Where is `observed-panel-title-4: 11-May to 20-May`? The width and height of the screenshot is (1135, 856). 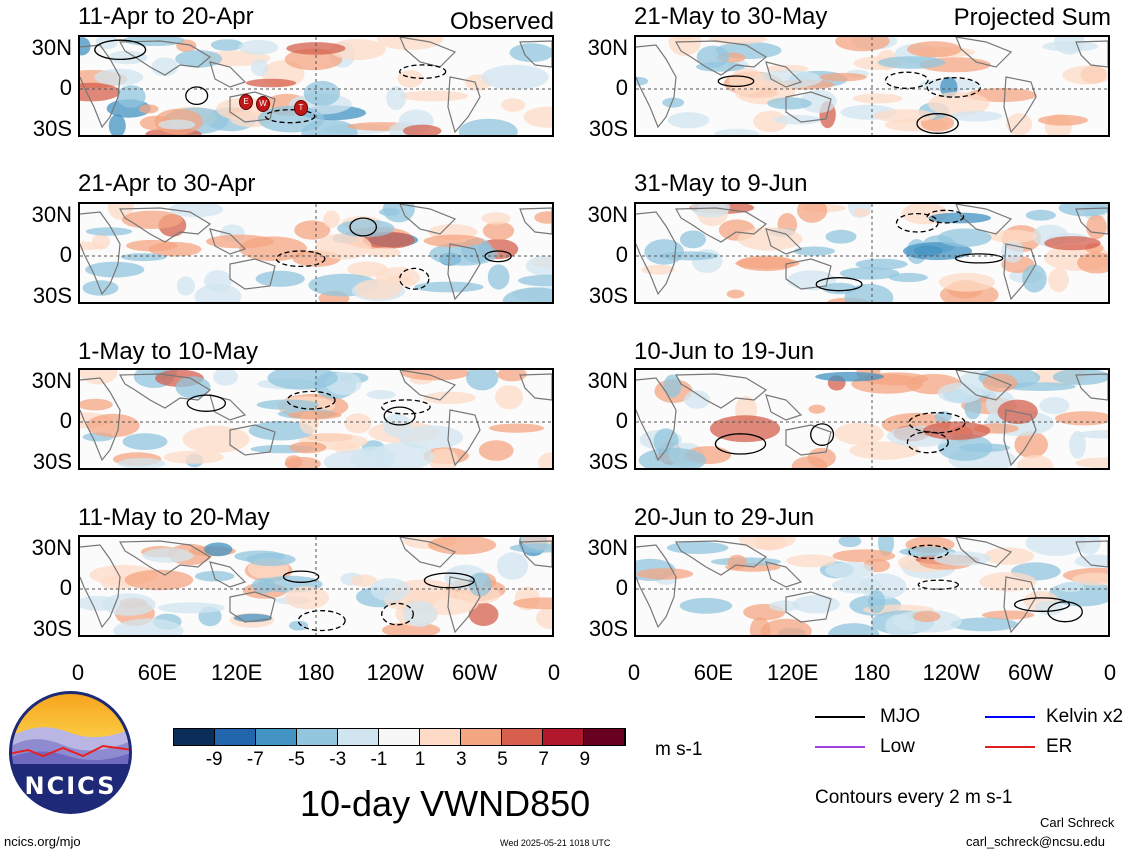
observed-panel-title-4: 11-May to 20-May is located at coordinates (174, 517).